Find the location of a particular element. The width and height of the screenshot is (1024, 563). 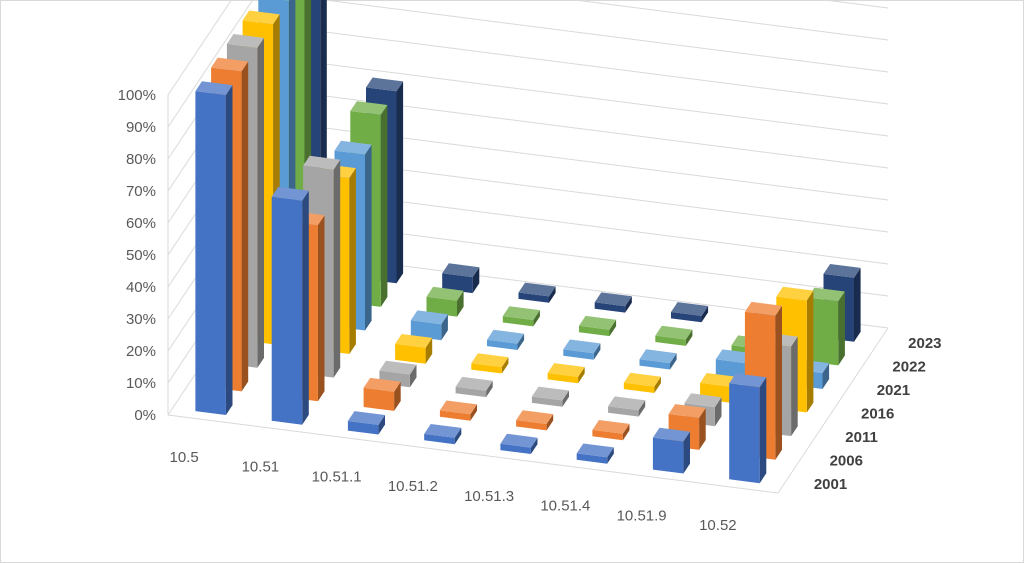

depth-tick-label: 2016 is located at coordinates (877, 414).